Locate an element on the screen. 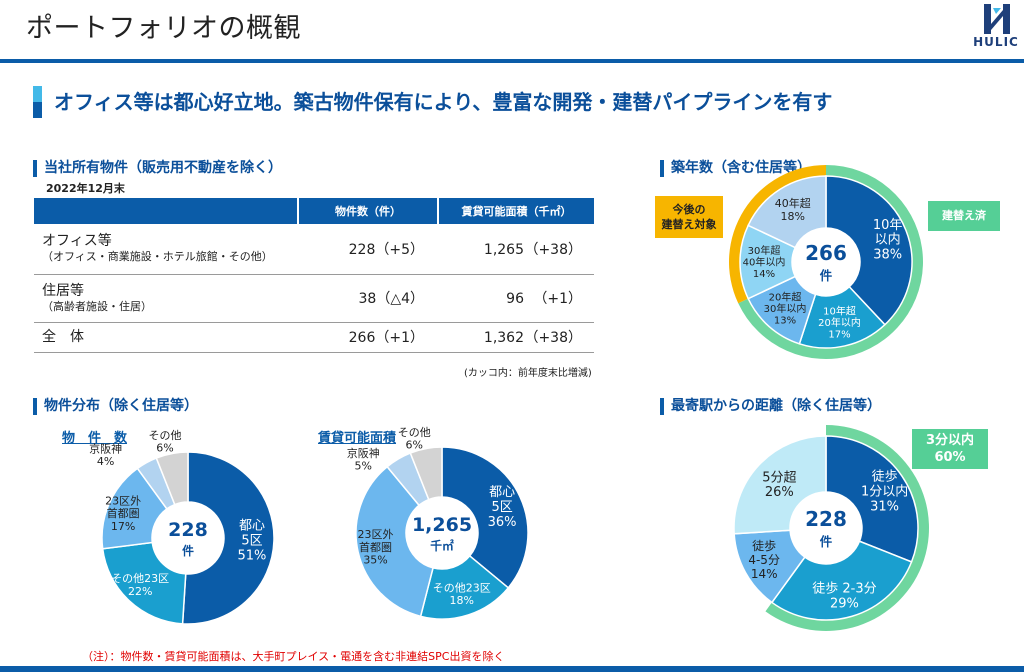 This screenshot has width=1024, height=672. within-3min-ring is located at coordinates (847, 528).